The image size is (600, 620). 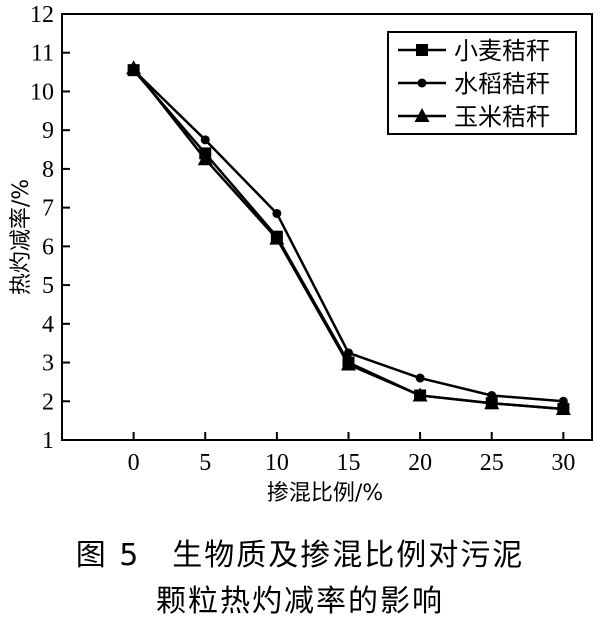 I want to click on y-tick-label: 10, so click(x=42, y=92).